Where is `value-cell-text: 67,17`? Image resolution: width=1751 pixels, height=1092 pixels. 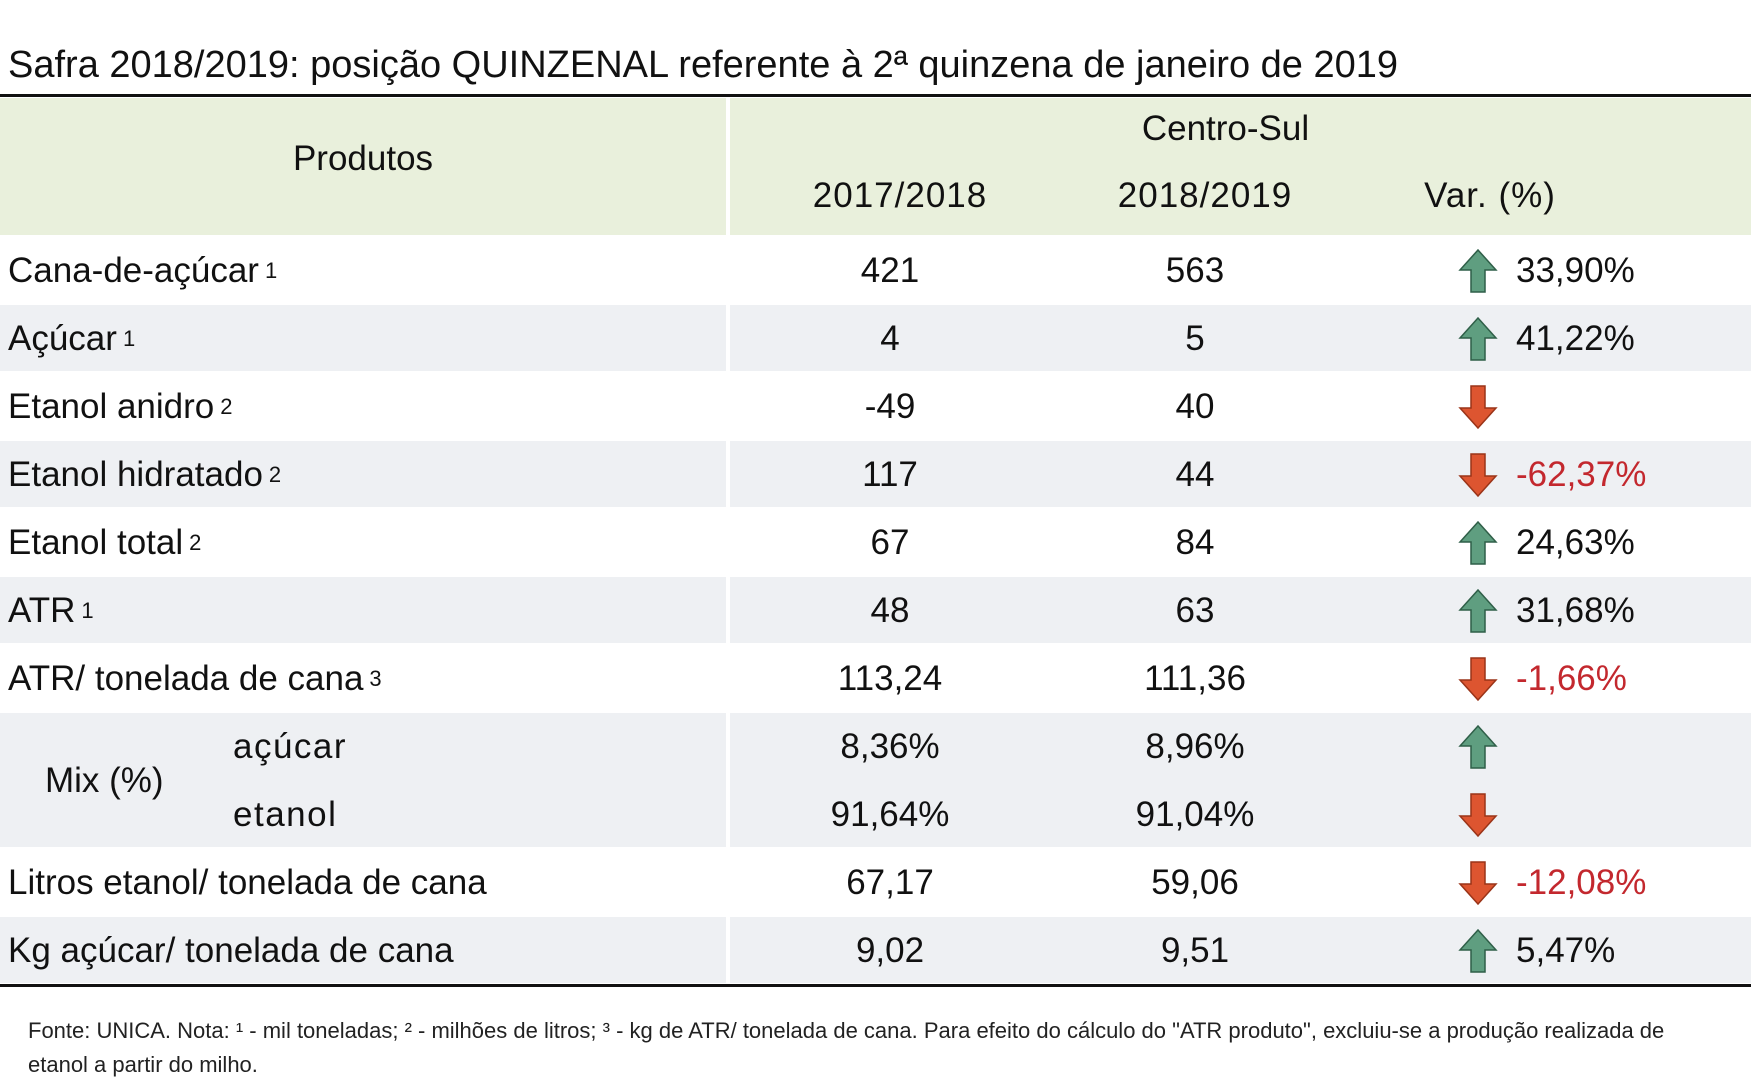
value-cell-text: 67,17 is located at coordinates (890, 882).